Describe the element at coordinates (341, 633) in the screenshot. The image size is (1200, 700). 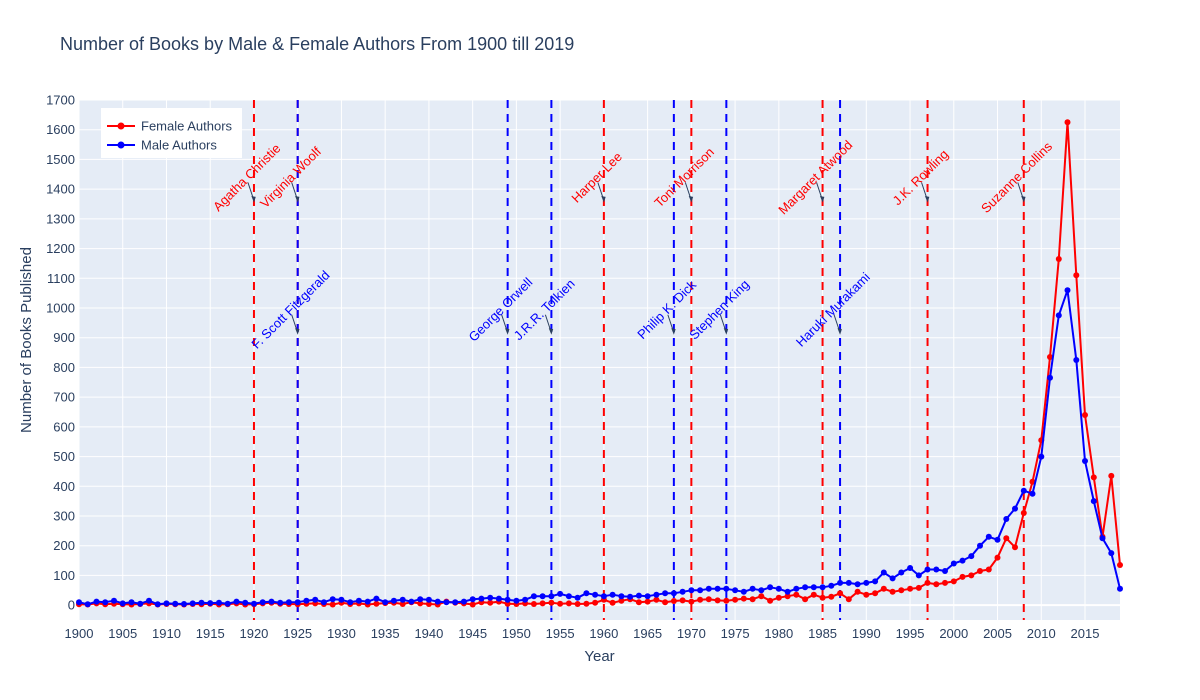
I see `x-tick-label: 1930` at that location.